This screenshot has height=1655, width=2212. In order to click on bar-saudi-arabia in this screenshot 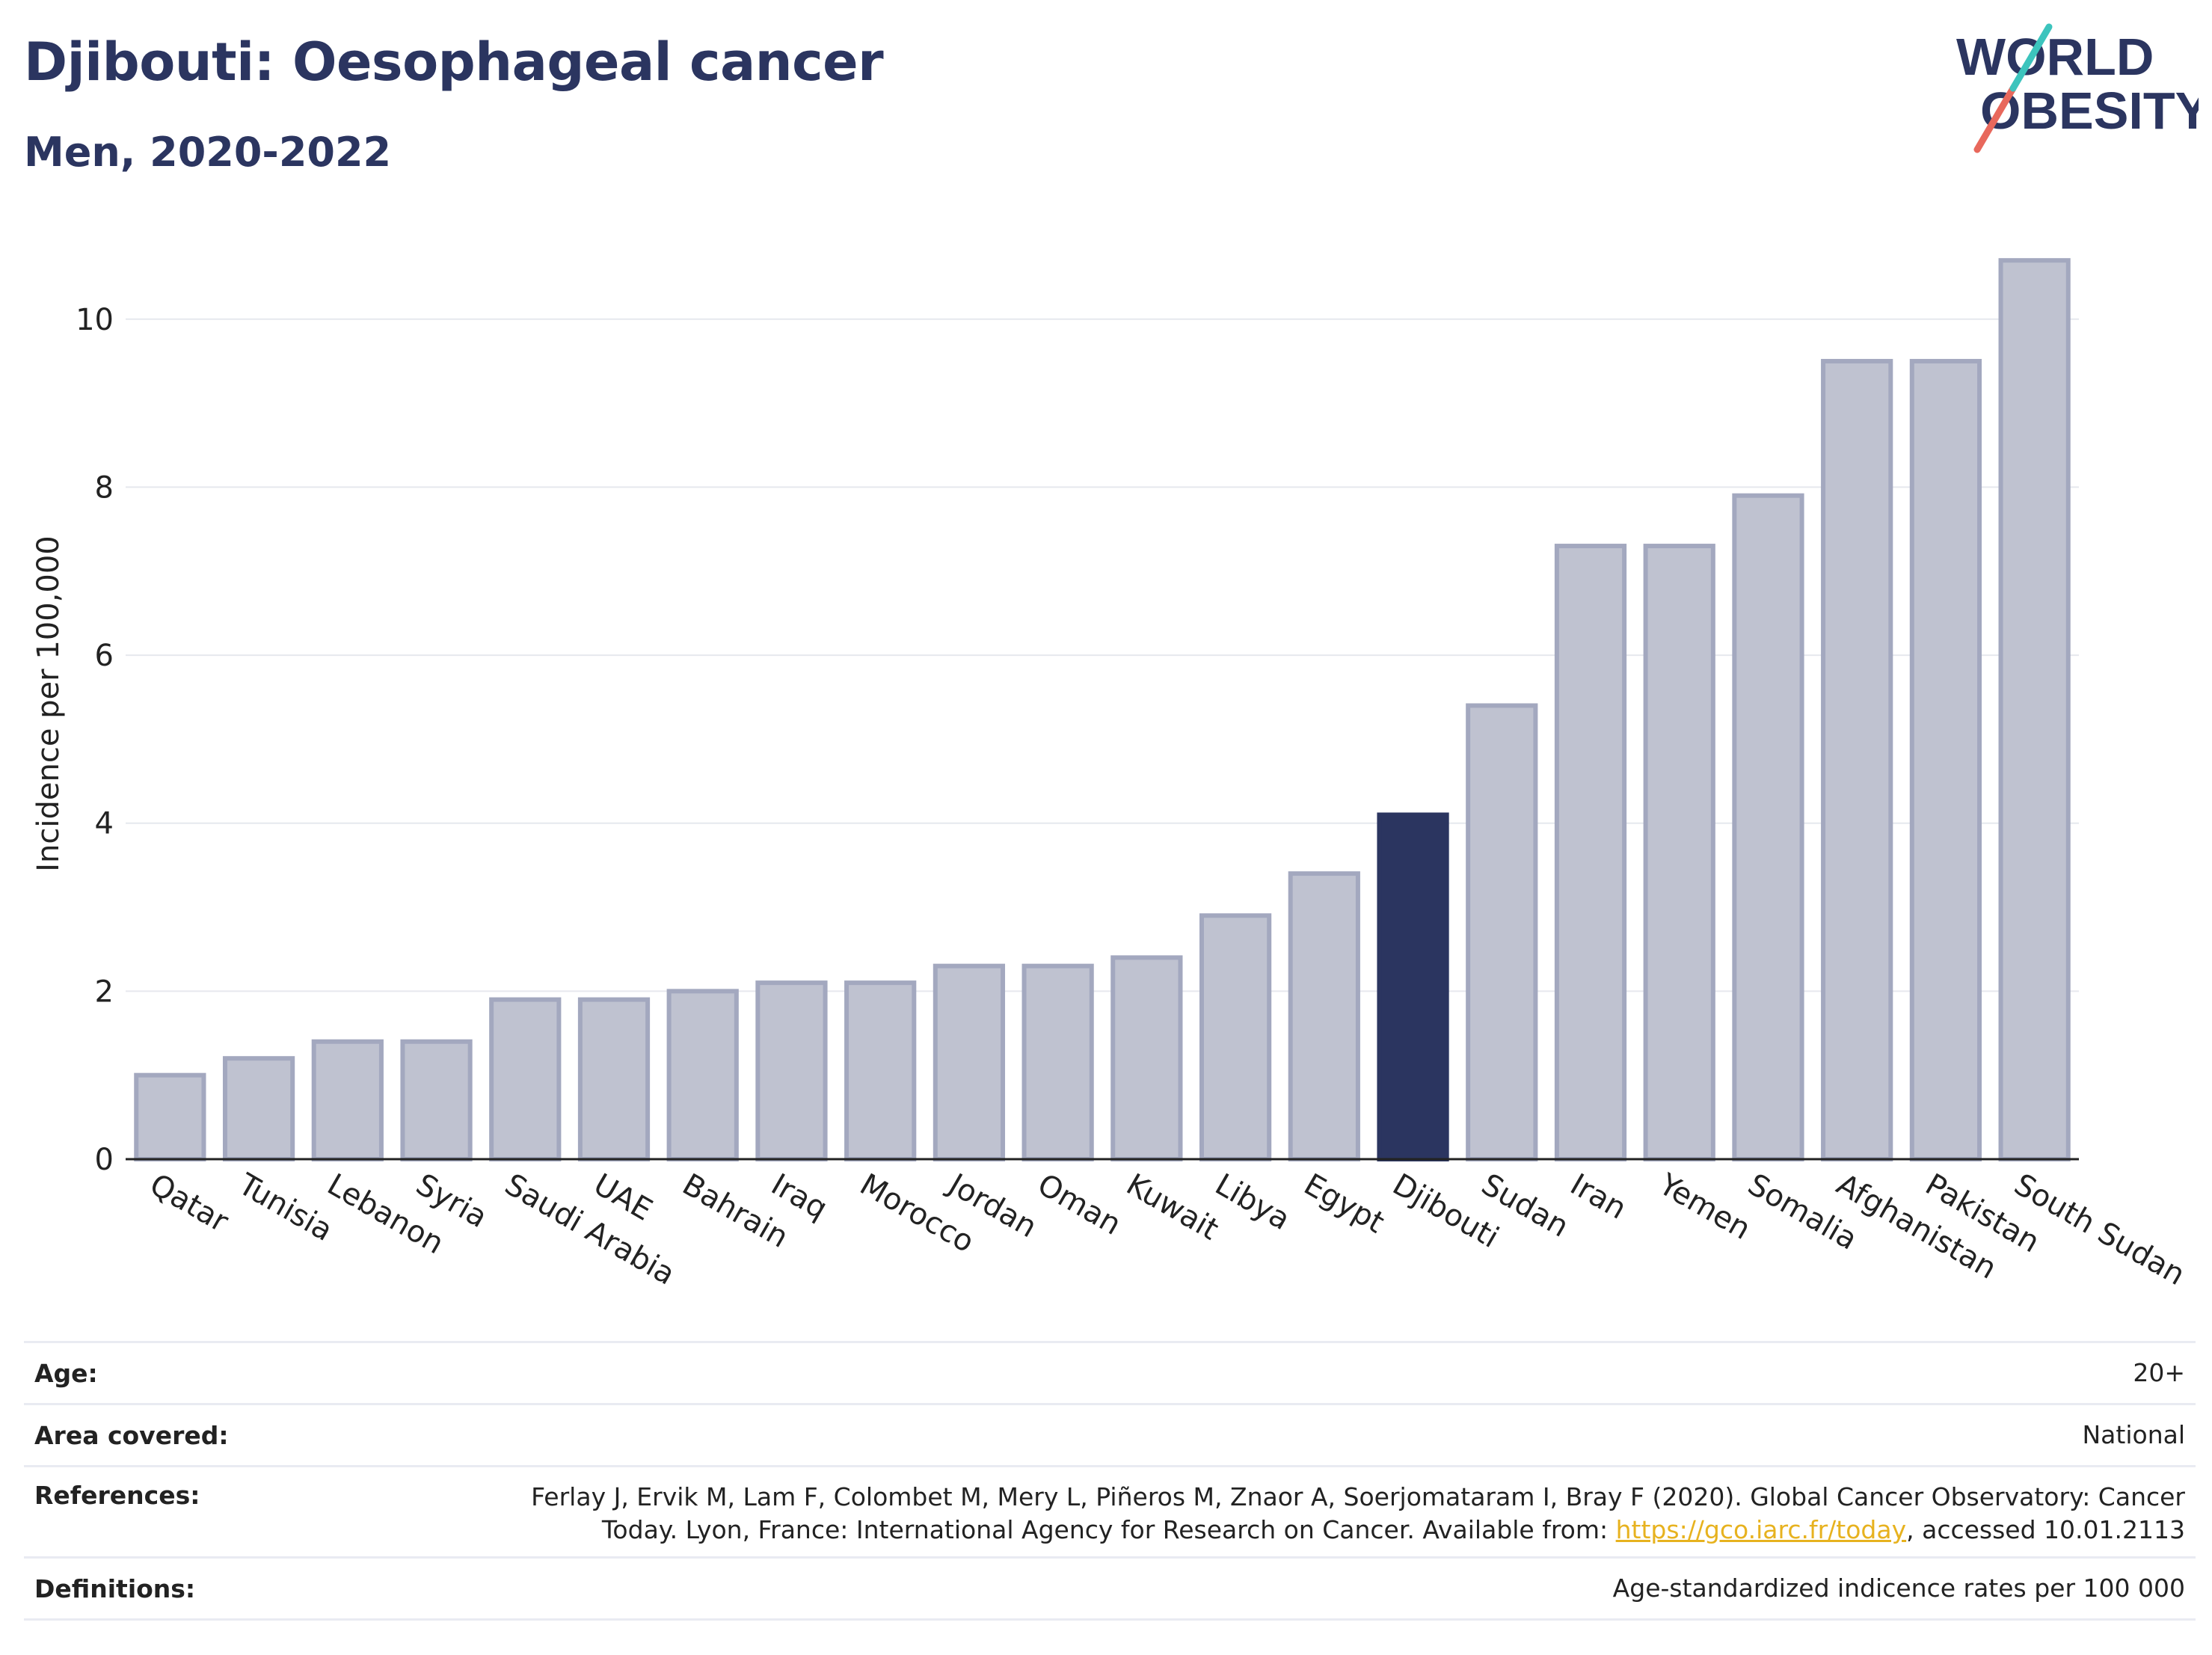, I will do `click(525, 1079)`.